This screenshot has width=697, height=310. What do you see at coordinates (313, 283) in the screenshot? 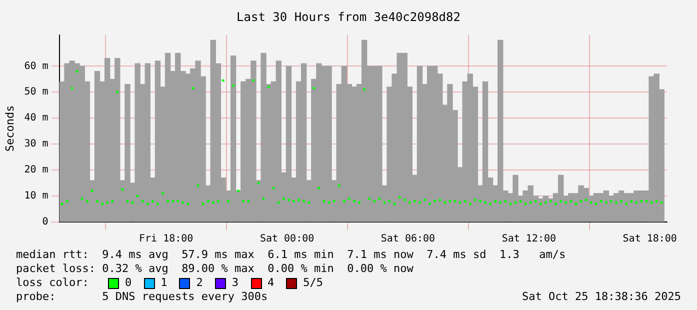
I see `legend-label: 5/5` at bounding box center [313, 283].